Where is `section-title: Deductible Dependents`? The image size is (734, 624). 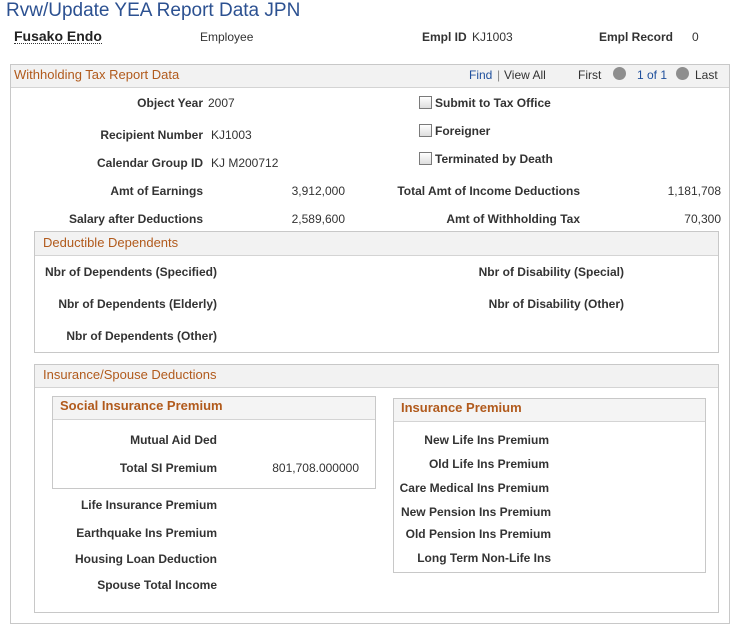 section-title: Deductible Dependents is located at coordinates (111, 242).